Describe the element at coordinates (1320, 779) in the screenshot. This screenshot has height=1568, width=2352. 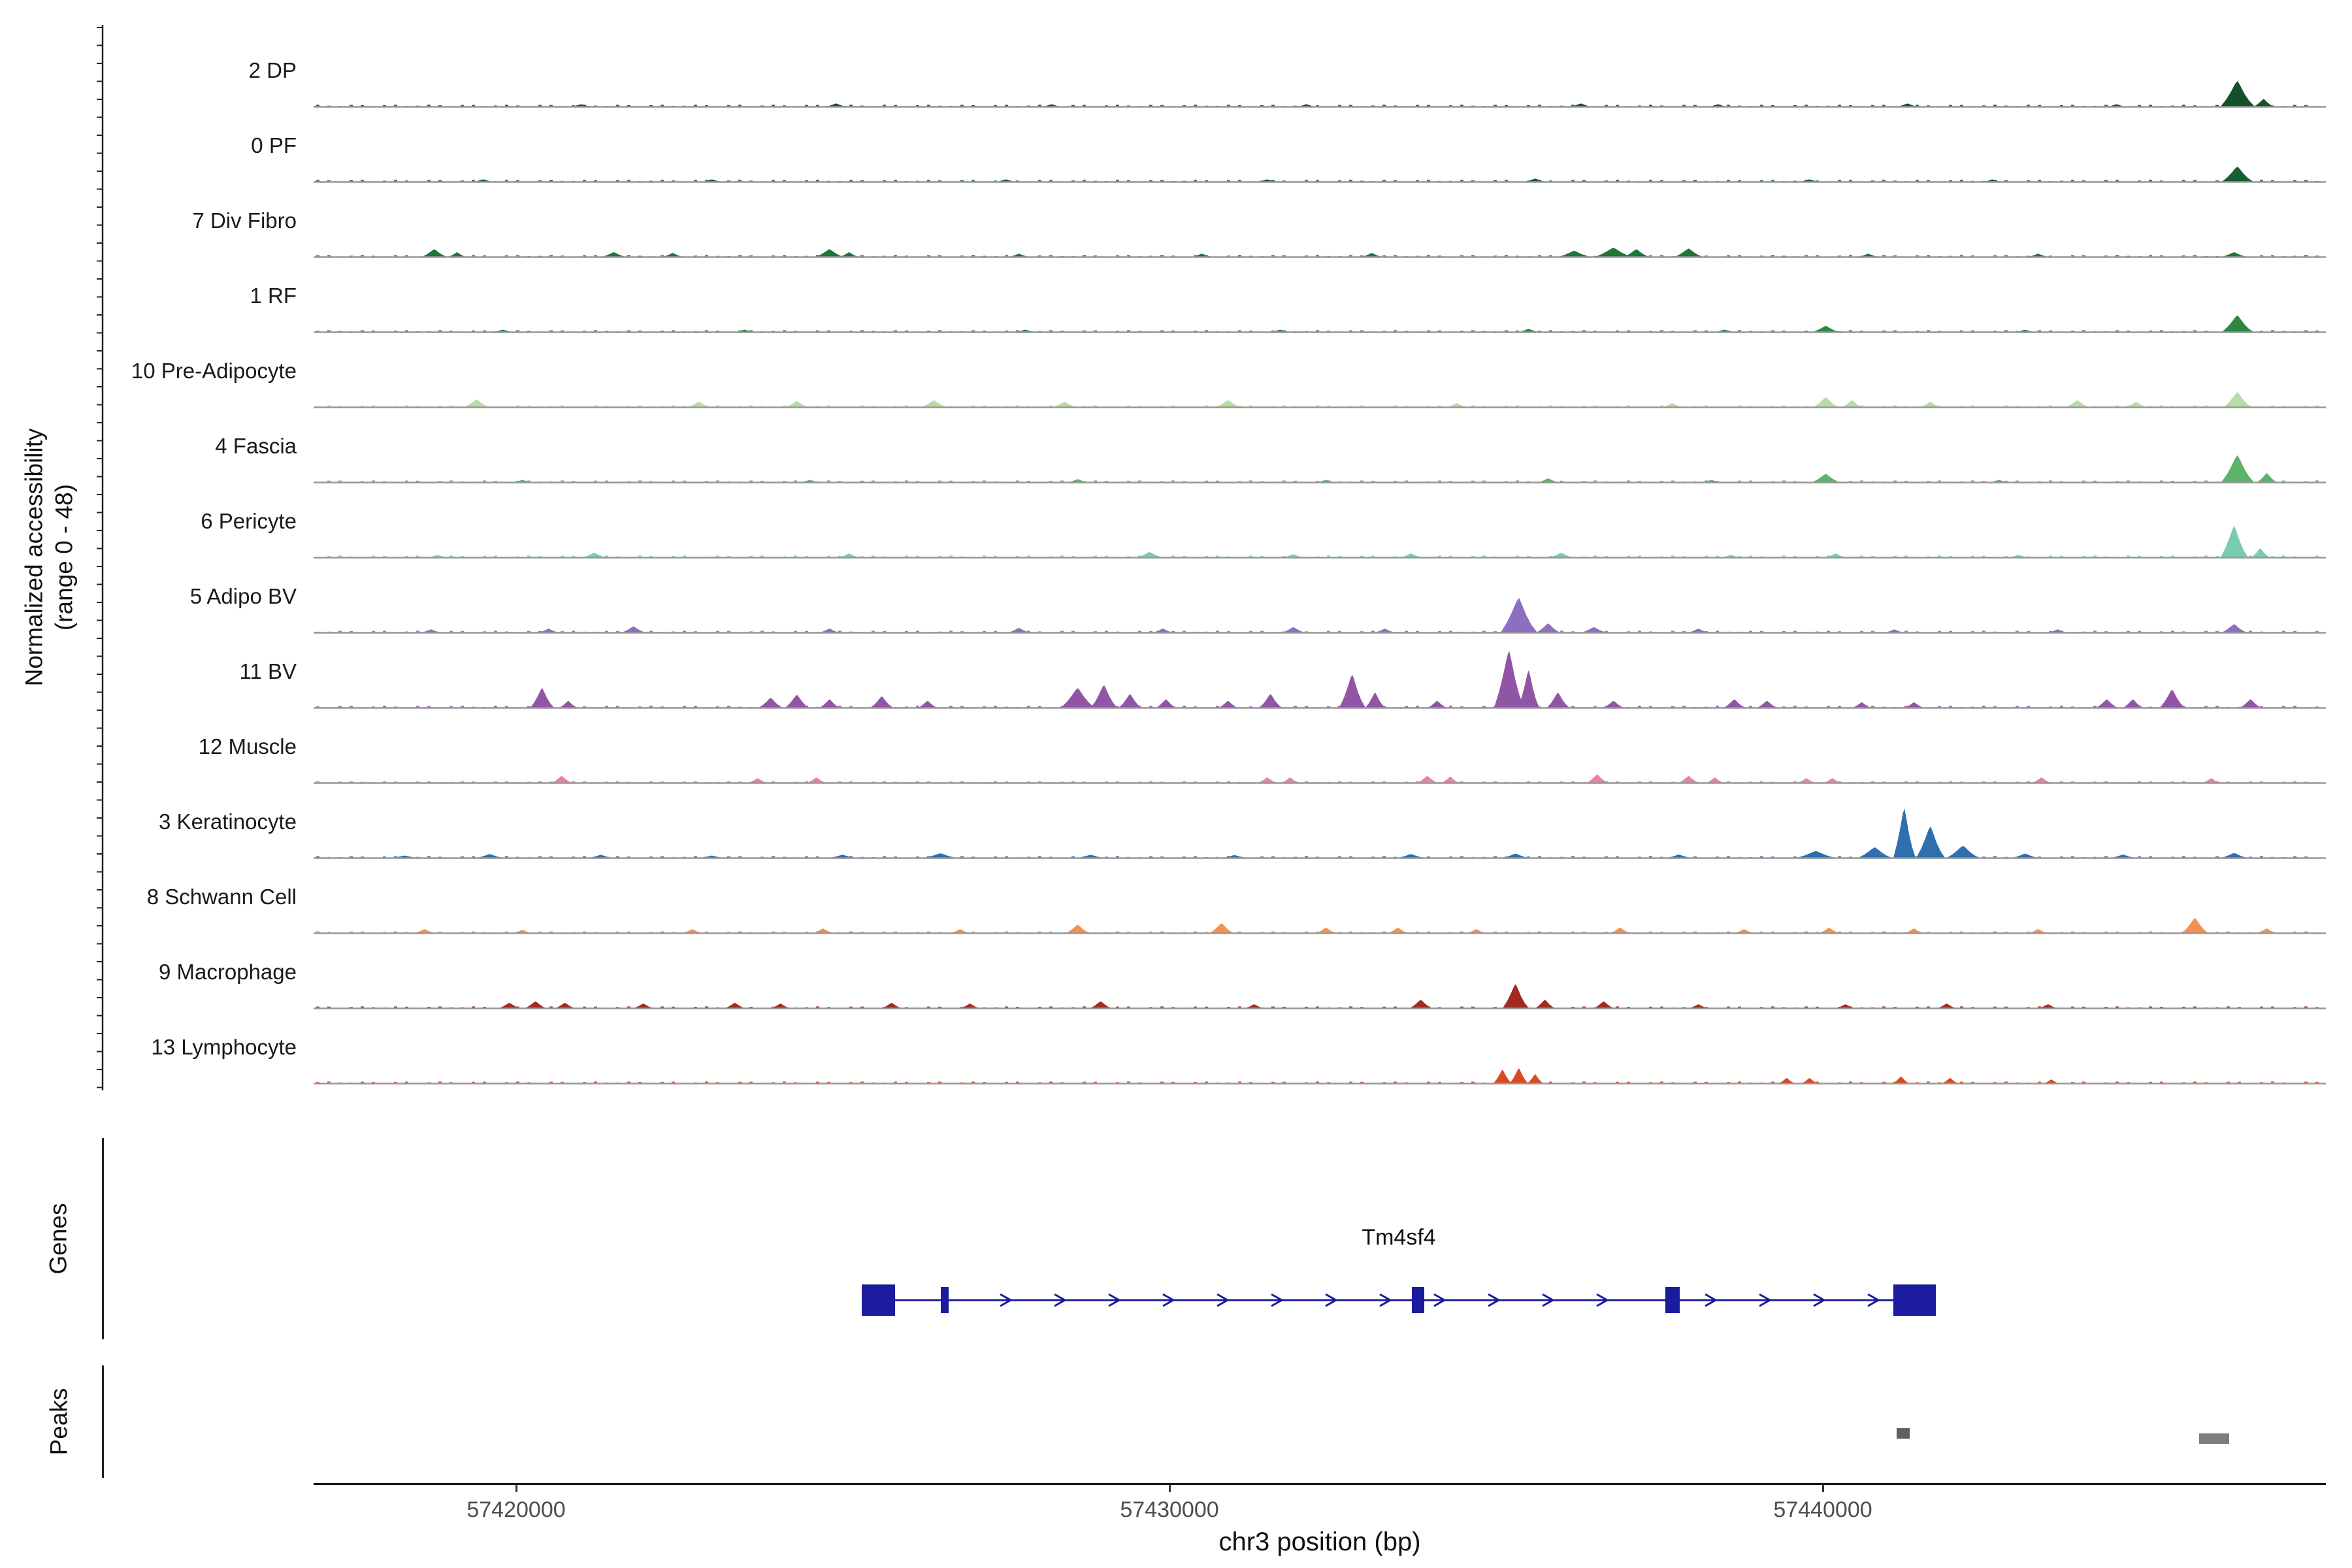
I see `track-signal-12-muscle` at that location.